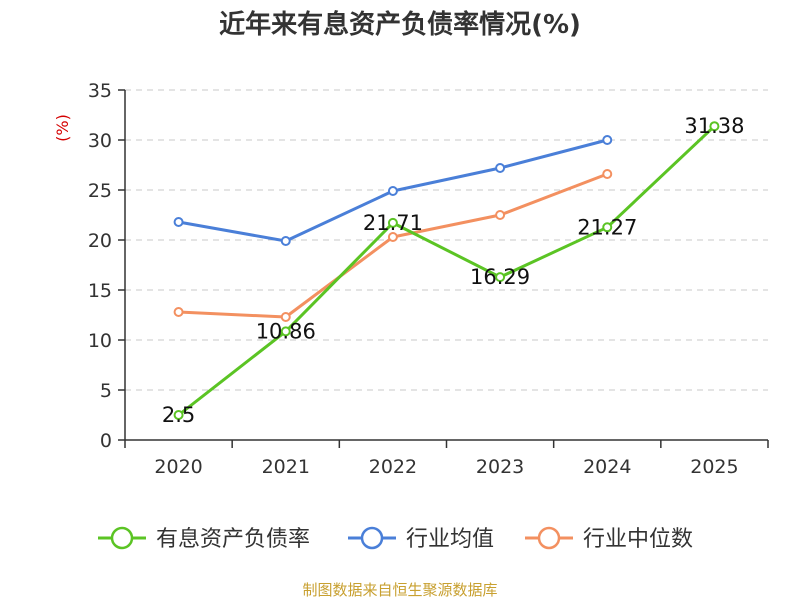 The width and height of the screenshot is (800, 600). I want to click on x-tick-label: 2023, so click(500, 467).